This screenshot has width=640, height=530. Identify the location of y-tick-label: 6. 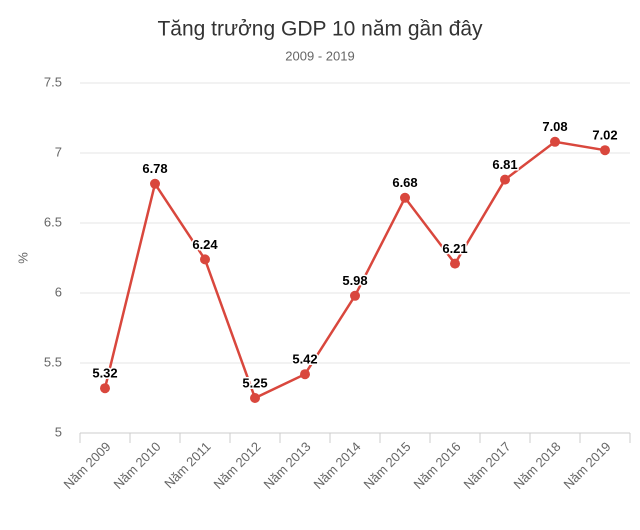
(58, 291).